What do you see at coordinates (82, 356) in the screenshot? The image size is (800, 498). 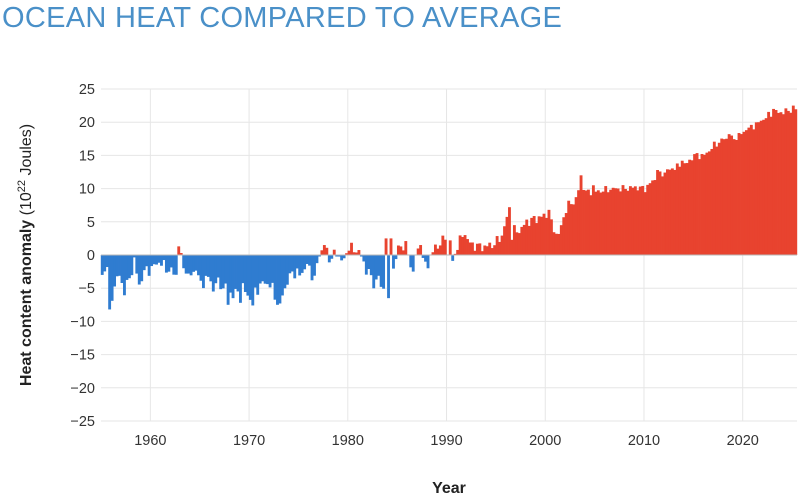 I see `y-tick-label: −15` at bounding box center [82, 356].